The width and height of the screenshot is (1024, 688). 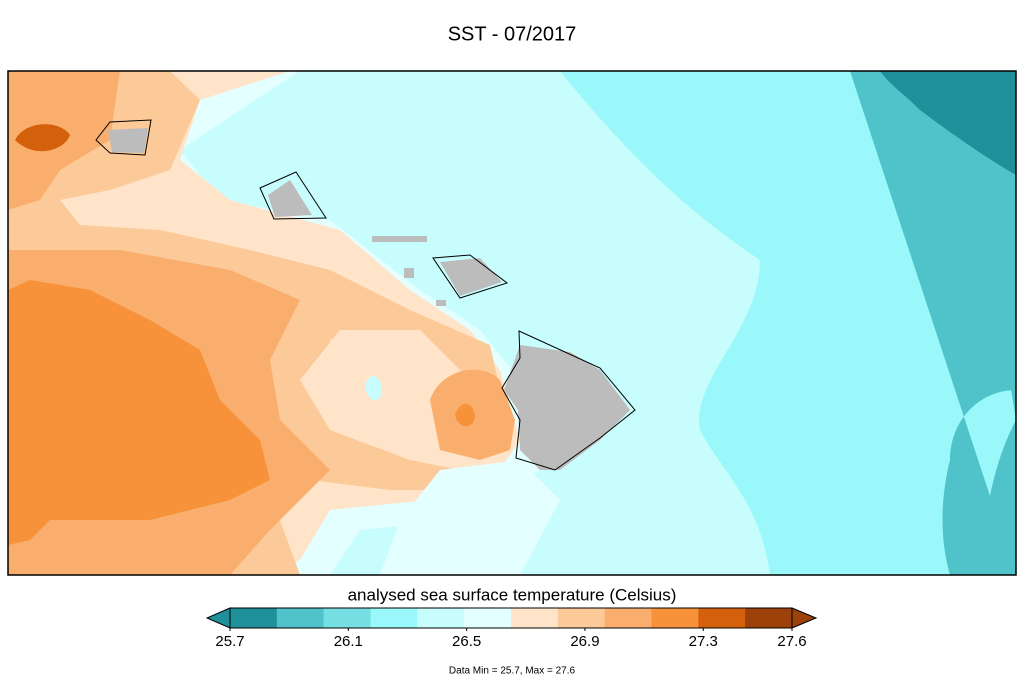 What do you see at coordinates (229, 641) in the screenshot?
I see `colorbar-tick-label: 25.7` at bounding box center [229, 641].